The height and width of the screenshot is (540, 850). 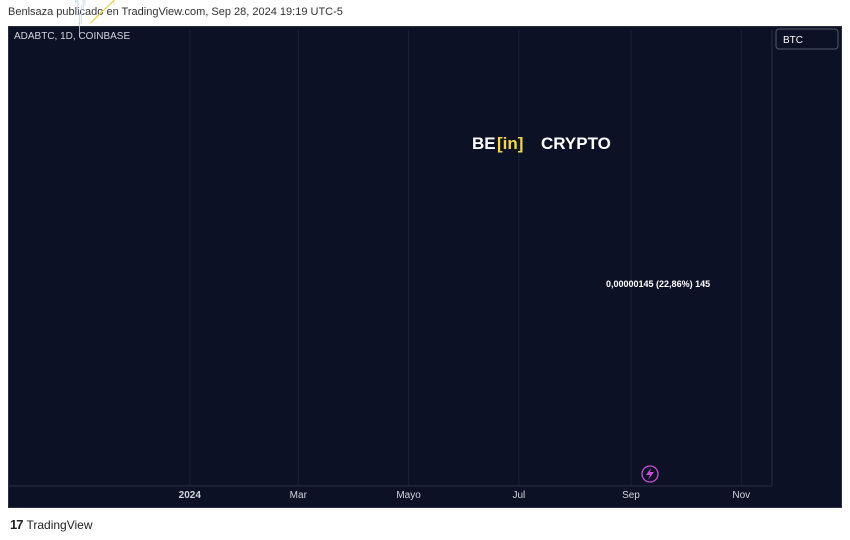 I want to click on watermark-logo: BE [in] CRYPTO, so click(x=541, y=143).